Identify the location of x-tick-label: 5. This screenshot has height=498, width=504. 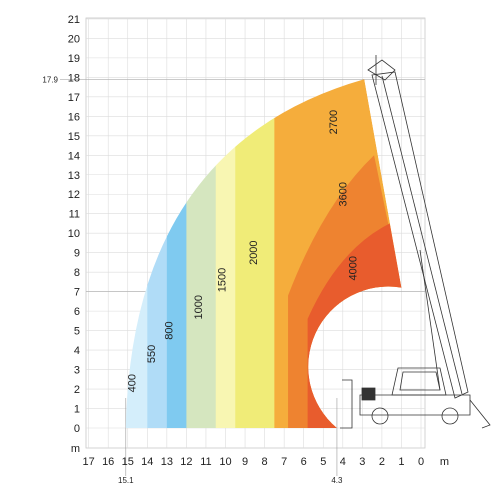
(323, 462).